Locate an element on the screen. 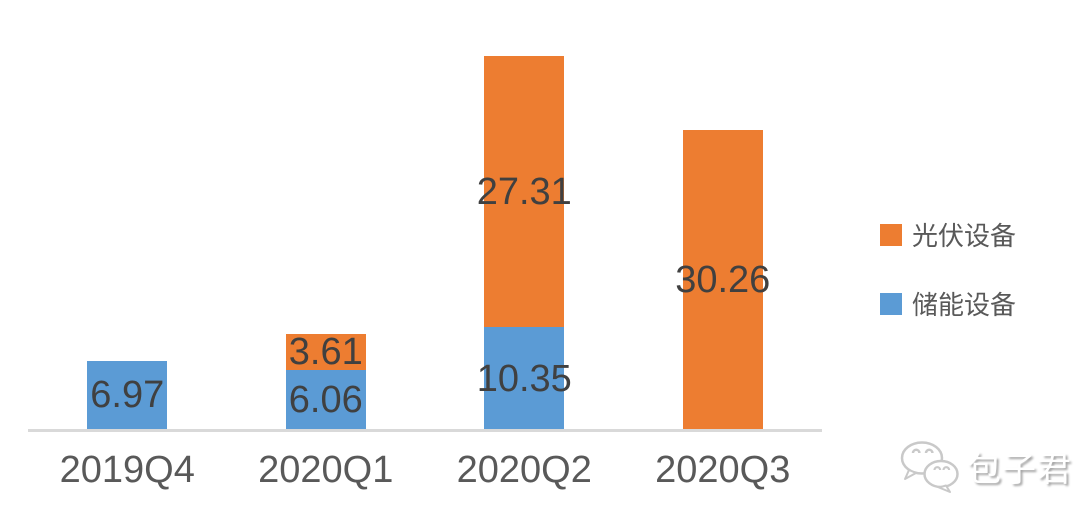  x-axis-label-2020q3: 2020Q3 is located at coordinates (723, 470).